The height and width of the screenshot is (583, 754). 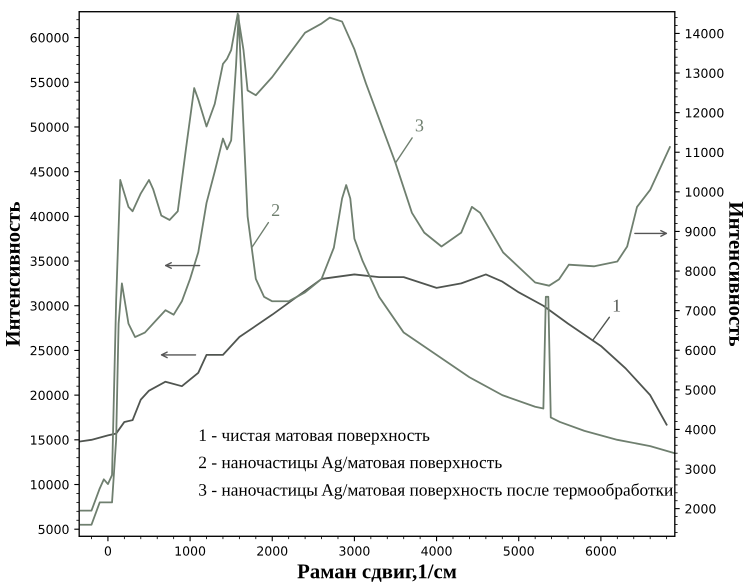 I want to click on y-tick-label: 25000, so click(x=49, y=351).